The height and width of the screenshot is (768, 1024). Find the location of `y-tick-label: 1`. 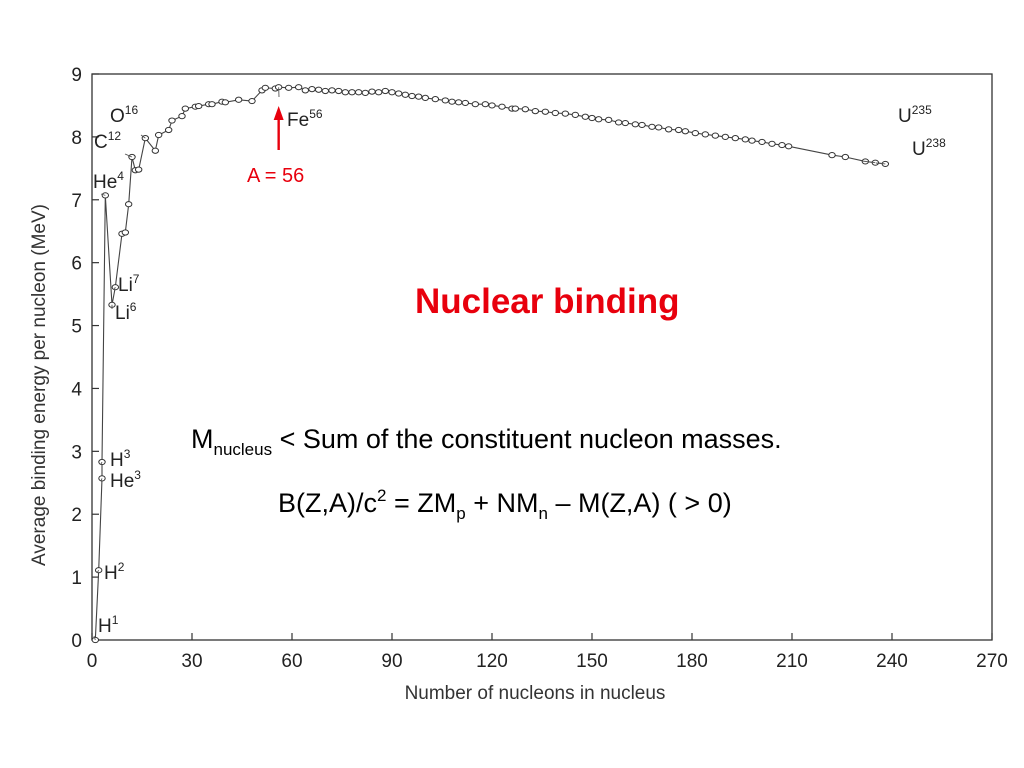

y-tick-label: 1 is located at coordinates (76, 578).